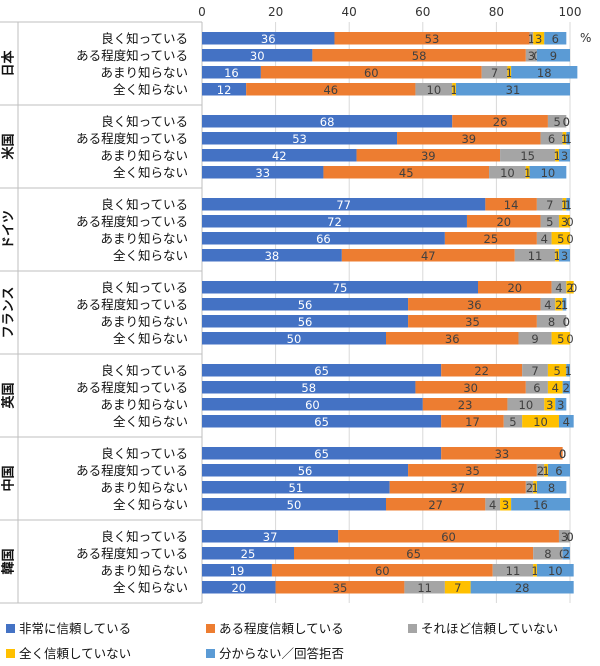 The width and height of the screenshot is (600, 666). What do you see at coordinates (9, 229) in the screenshot?
I see `country-label: ドイツ` at bounding box center [9, 229].